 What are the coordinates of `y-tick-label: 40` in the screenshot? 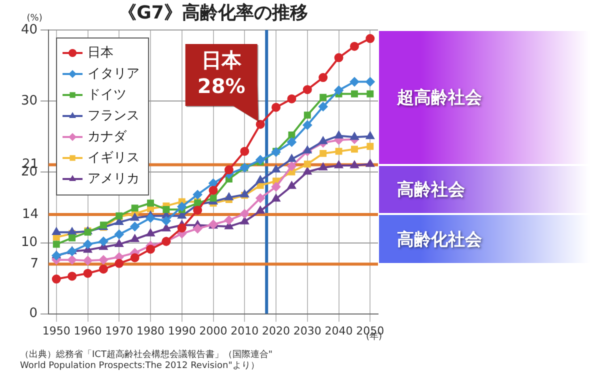 It's located at (29, 30).